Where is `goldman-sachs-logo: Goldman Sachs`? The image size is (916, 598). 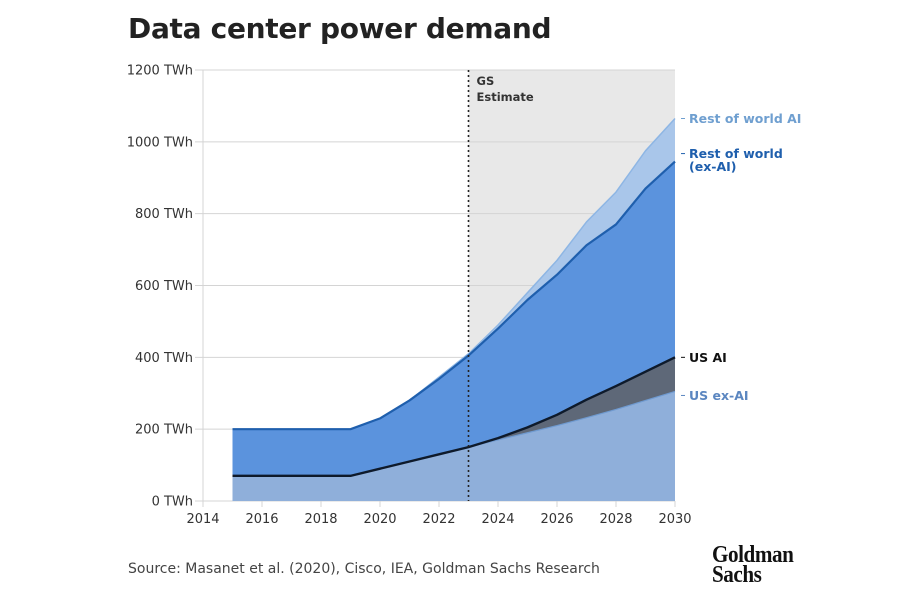 goldman-sachs-logo: Goldman Sachs is located at coordinates (753, 565).